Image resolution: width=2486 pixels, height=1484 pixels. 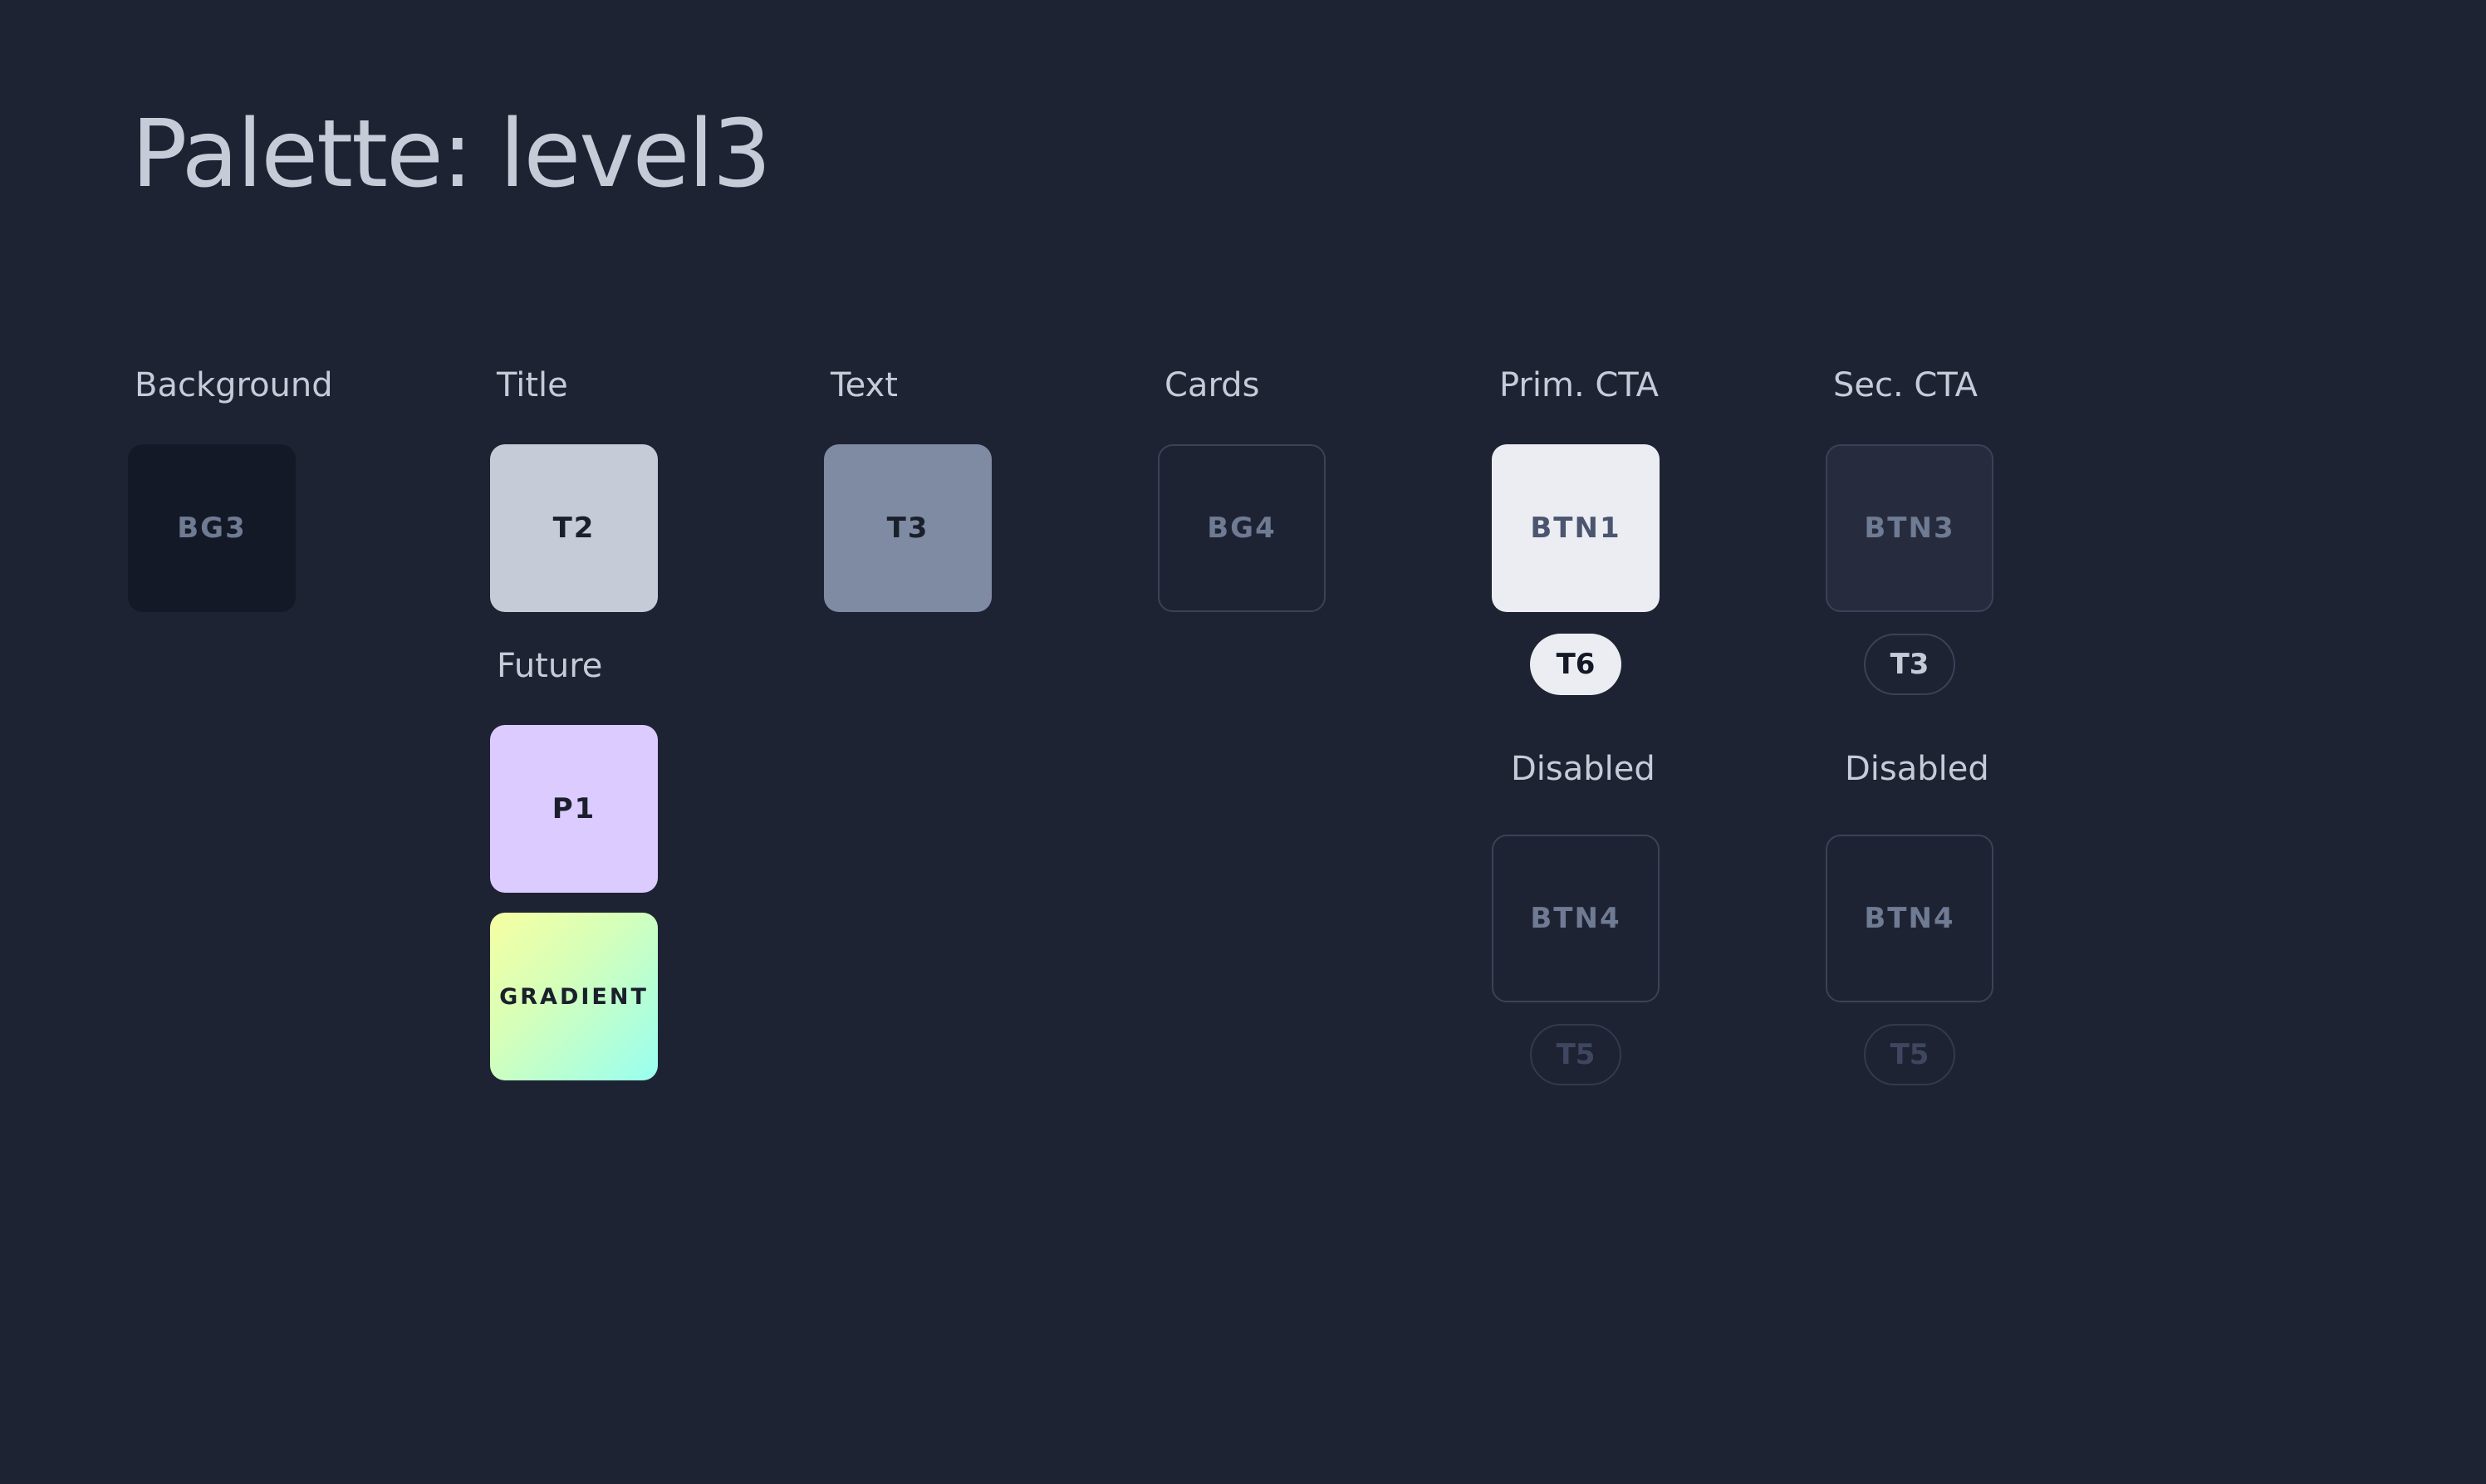 What do you see at coordinates (234, 385) in the screenshot?
I see `background-label: Background` at bounding box center [234, 385].